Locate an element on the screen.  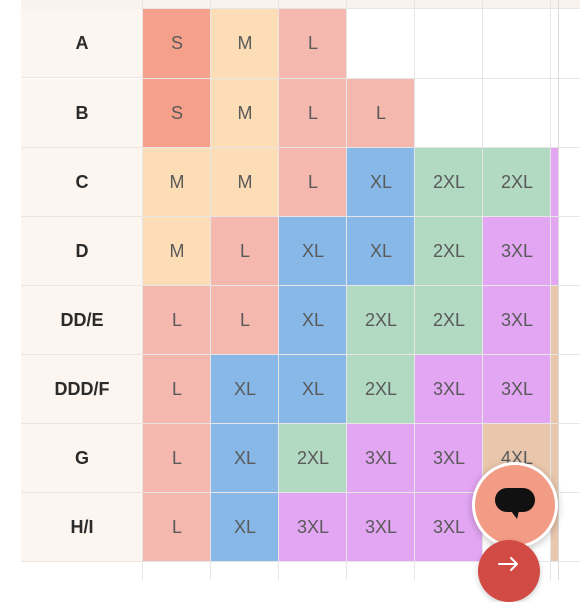
chat-button is located at coordinates (515, 505).